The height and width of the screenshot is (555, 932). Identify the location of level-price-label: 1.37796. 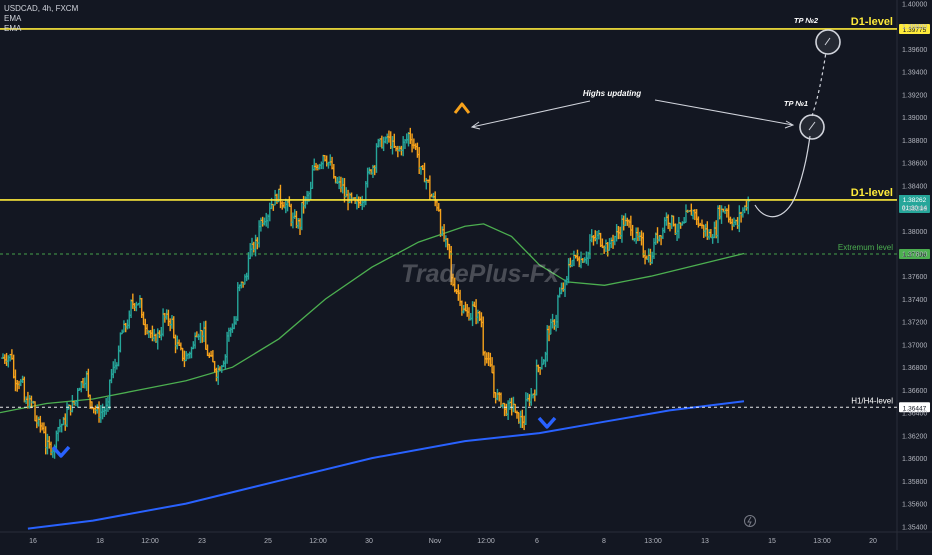
(915, 255).